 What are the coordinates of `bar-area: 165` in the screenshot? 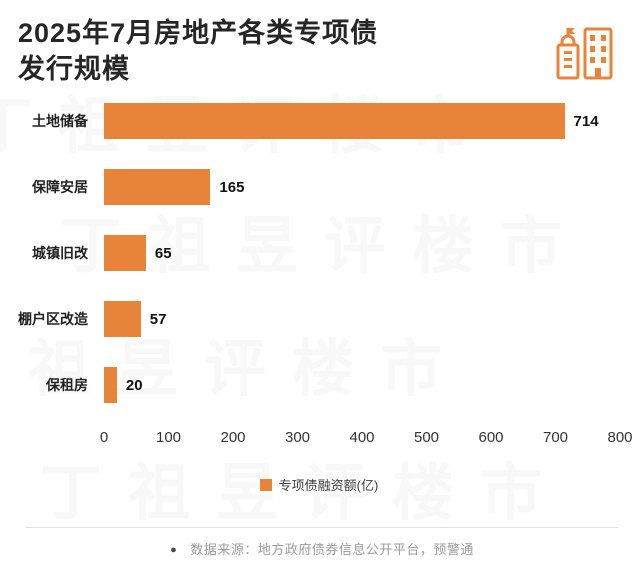 It's located at (362, 187).